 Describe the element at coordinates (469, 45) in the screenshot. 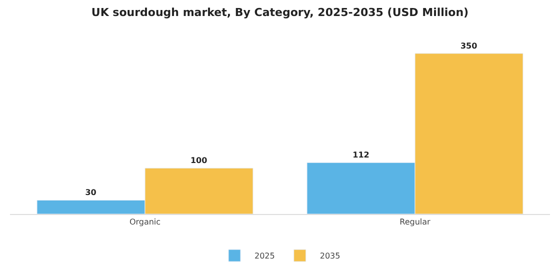

I see `data-label: 350` at that location.